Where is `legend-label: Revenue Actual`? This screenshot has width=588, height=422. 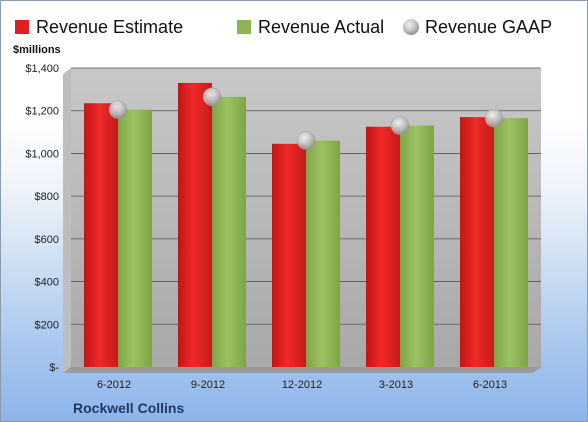 legend-label: Revenue Actual is located at coordinates (321, 27).